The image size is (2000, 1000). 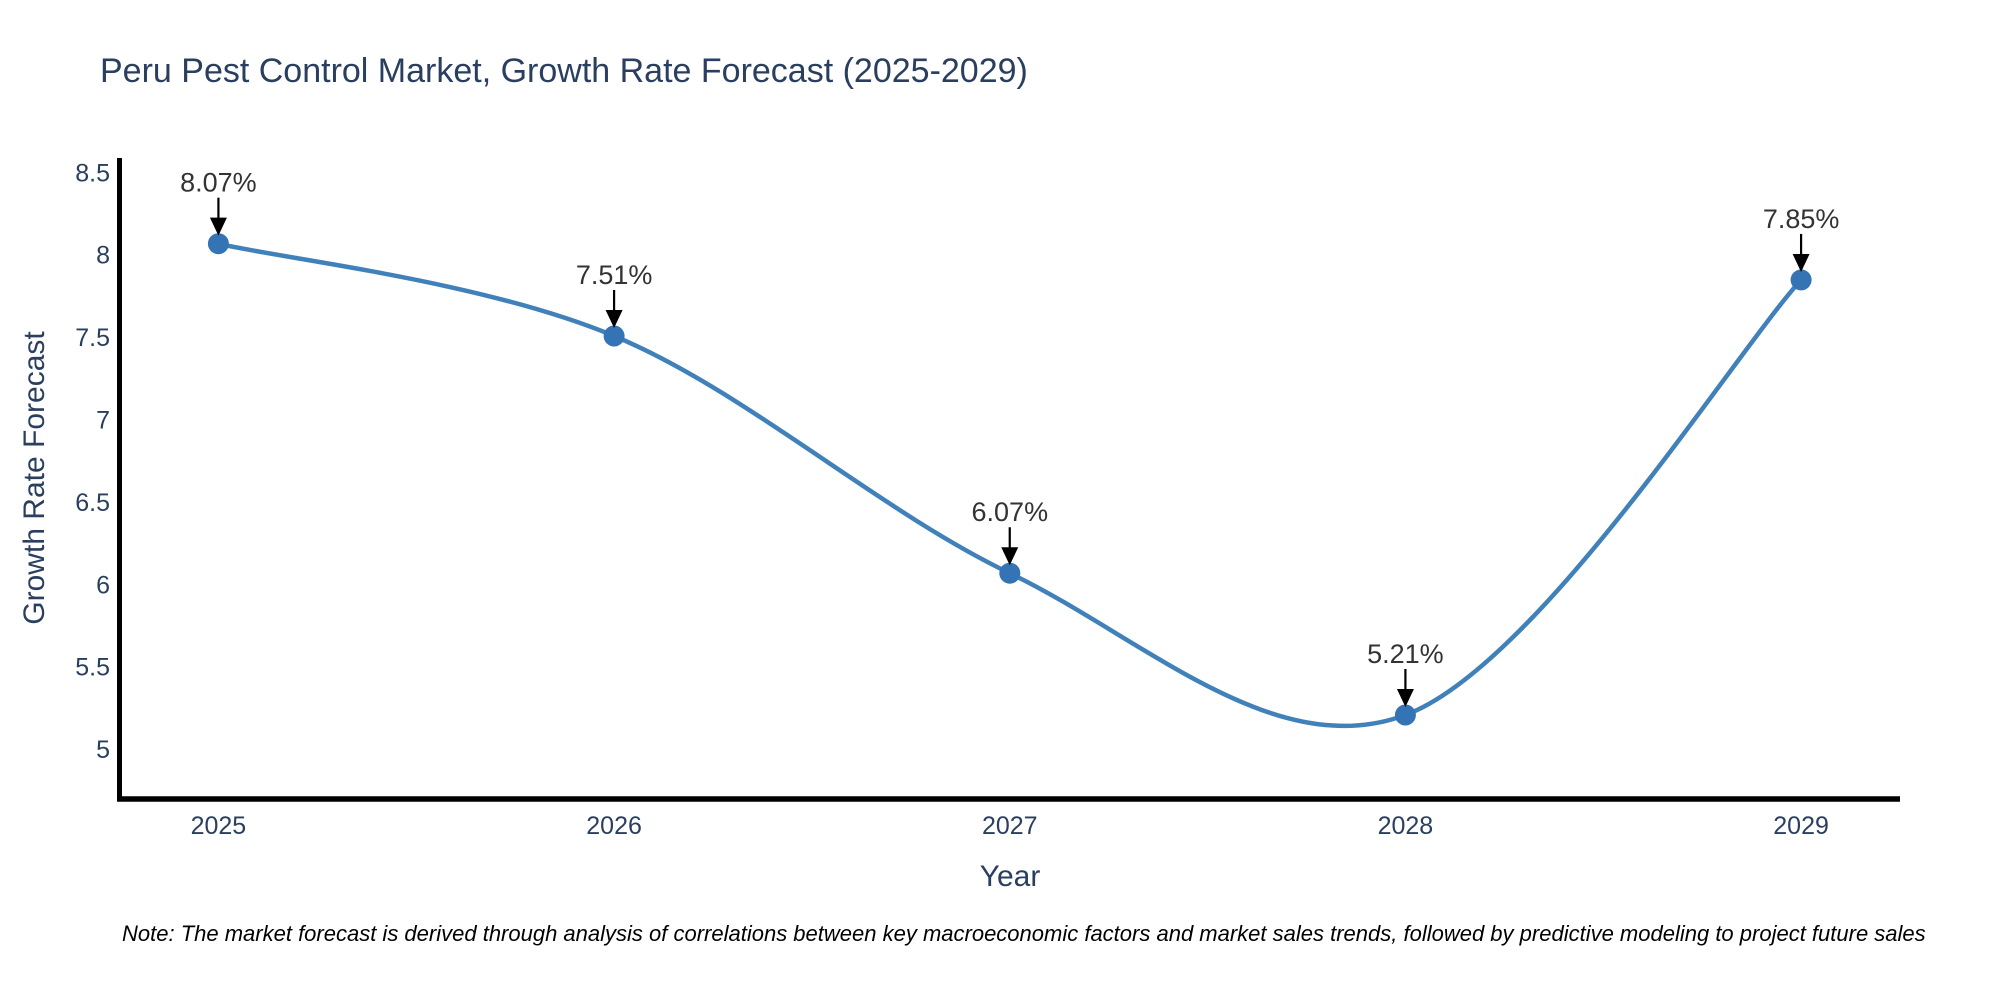 What do you see at coordinates (1405, 654) in the screenshot?
I see `point-value-label: 5.21%` at bounding box center [1405, 654].